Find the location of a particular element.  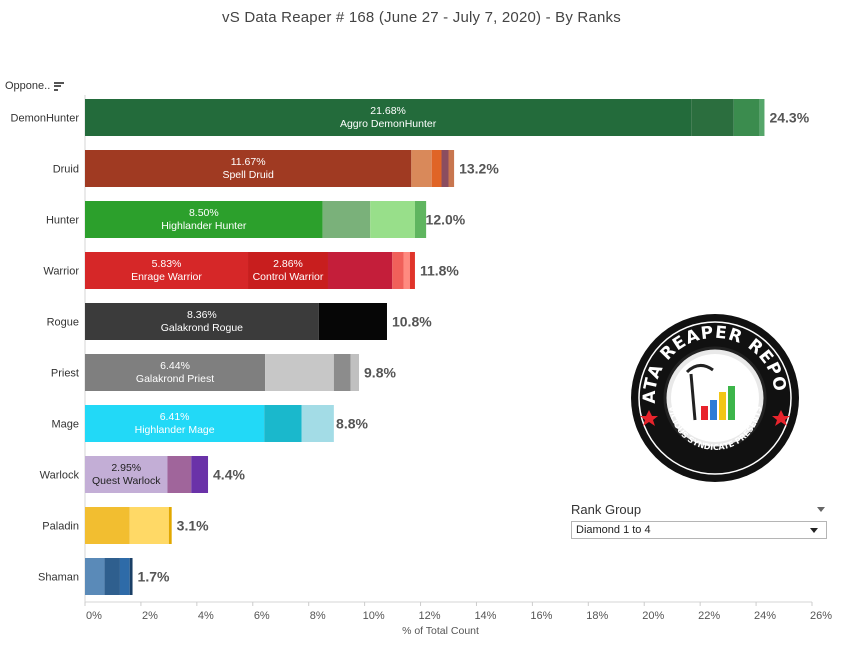

segment-archetype-label: Highlander Hunter is located at coordinates (204, 226).